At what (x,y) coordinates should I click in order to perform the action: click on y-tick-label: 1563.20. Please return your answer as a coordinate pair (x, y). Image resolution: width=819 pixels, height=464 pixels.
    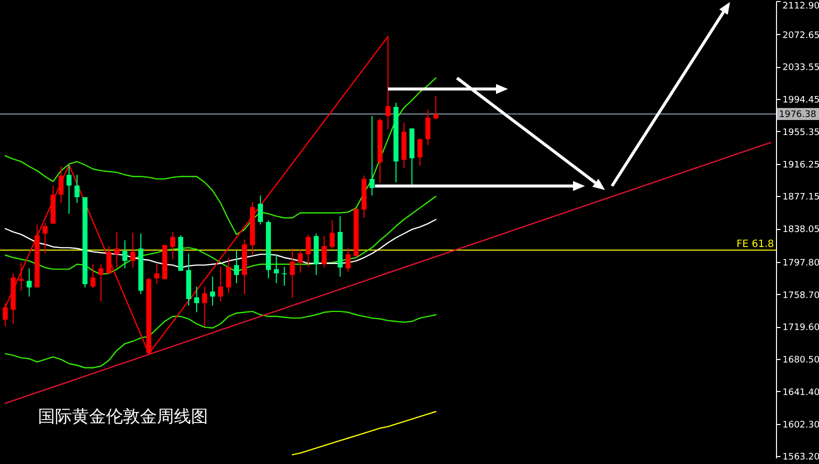
    Looking at the image, I should click on (800, 457).